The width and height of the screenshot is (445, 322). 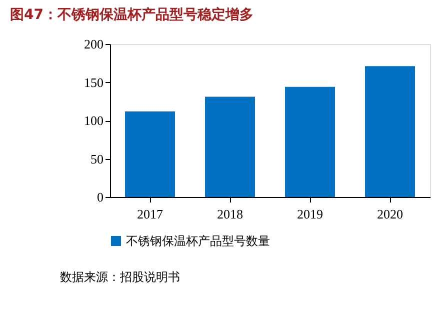 What do you see at coordinates (97, 158) in the screenshot?
I see `y-tick-label: 50` at bounding box center [97, 158].